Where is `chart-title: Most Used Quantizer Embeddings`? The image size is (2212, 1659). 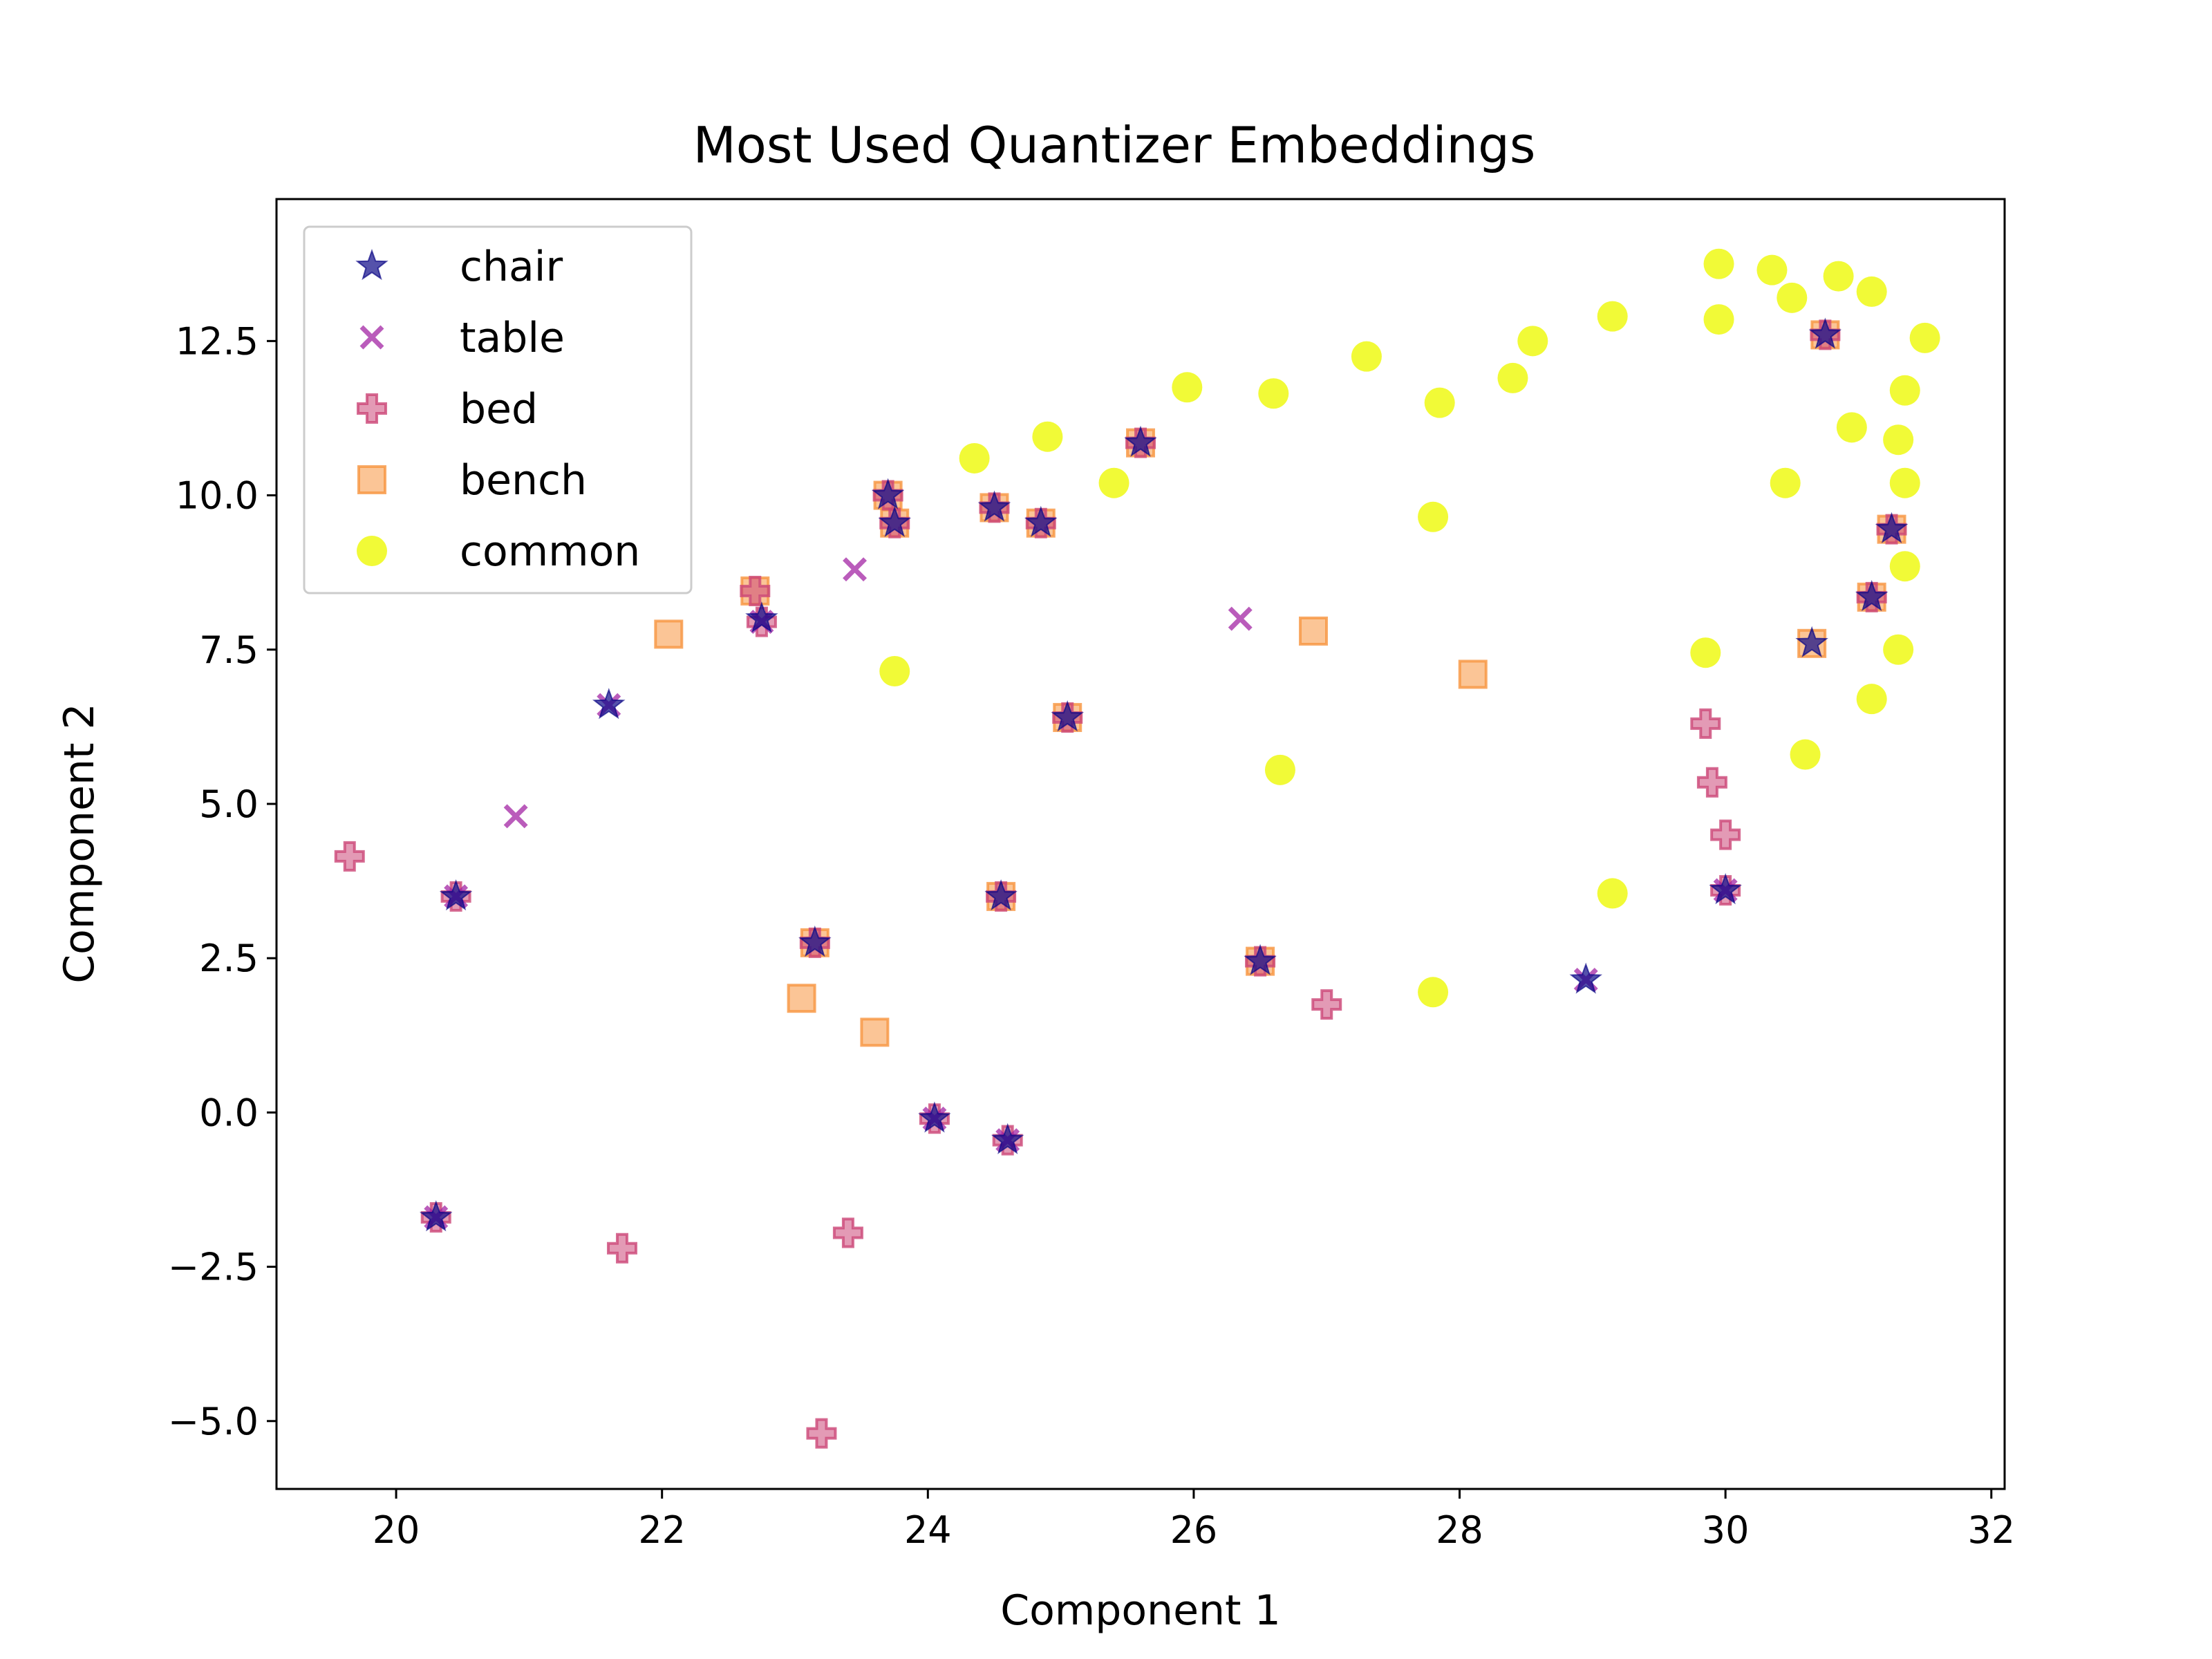 chart-title: Most Used Quantizer Embeddings is located at coordinates (1114, 145).